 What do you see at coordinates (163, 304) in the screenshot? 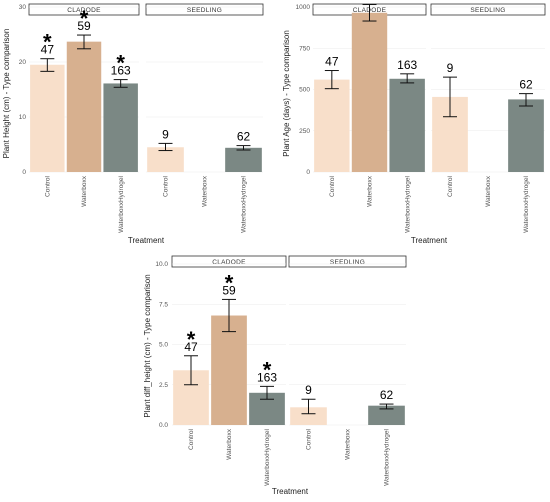
I see `y-tick-label: 7.5` at bounding box center [163, 304].